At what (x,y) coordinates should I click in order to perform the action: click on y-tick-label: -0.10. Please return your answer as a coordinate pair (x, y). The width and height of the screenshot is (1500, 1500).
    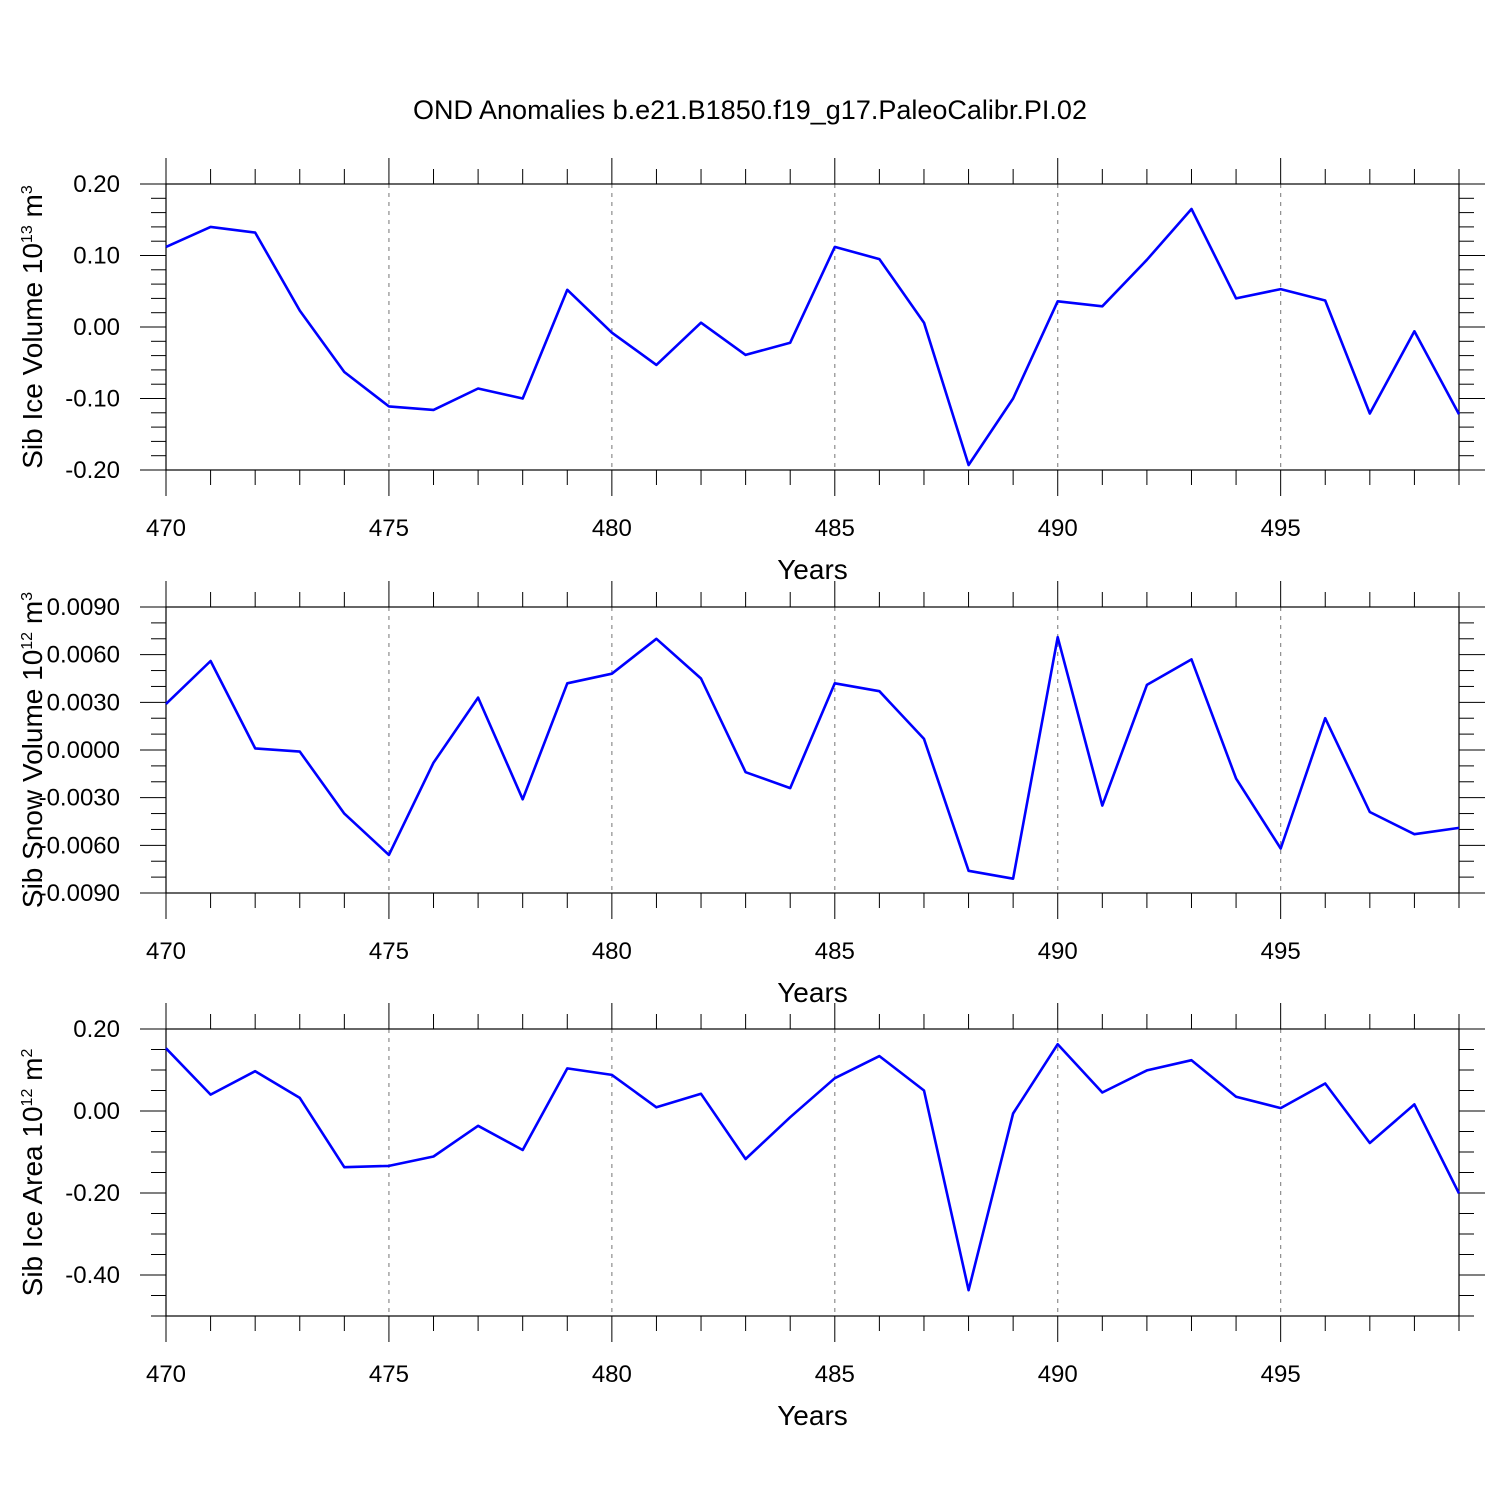
    Looking at the image, I should click on (92, 399).